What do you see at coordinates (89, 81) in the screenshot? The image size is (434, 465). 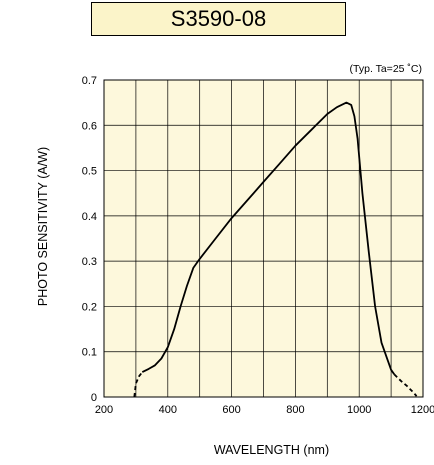 I see `y-tick-label: 0.7` at bounding box center [89, 81].